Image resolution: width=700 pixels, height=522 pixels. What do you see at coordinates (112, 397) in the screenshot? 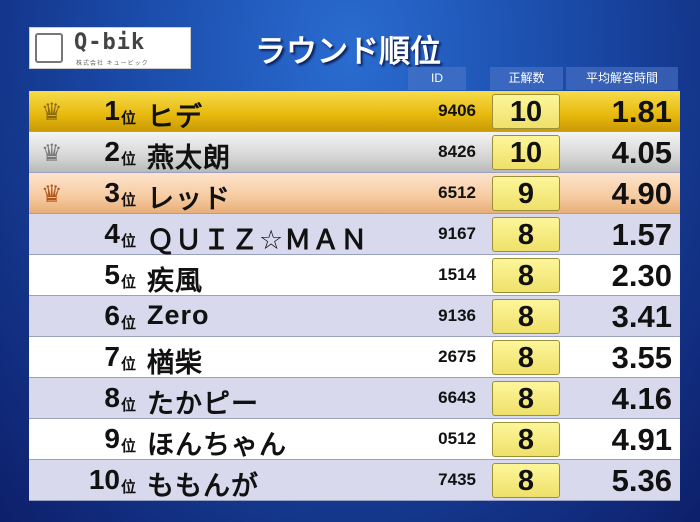
I see `rank-number: 8` at bounding box center [112, 397].